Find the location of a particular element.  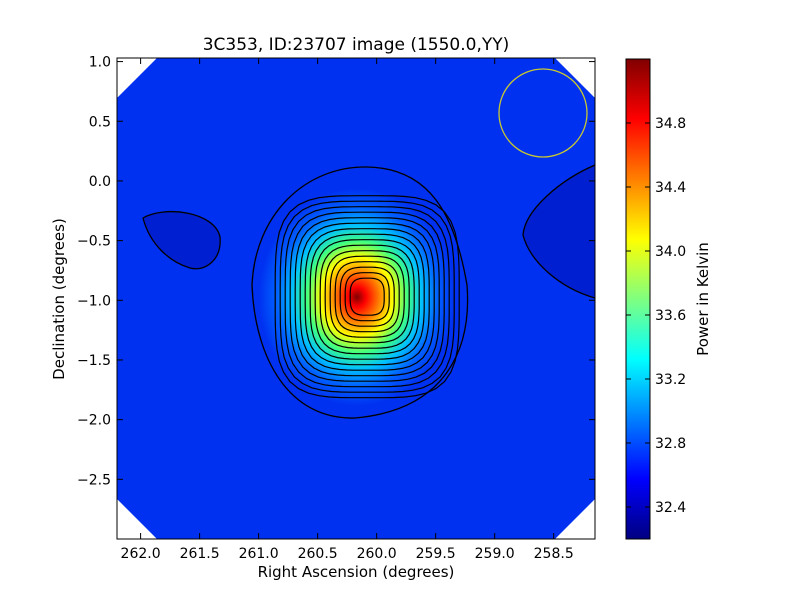

x-tick-label: 260.5 is located at coordinates (318, 554).